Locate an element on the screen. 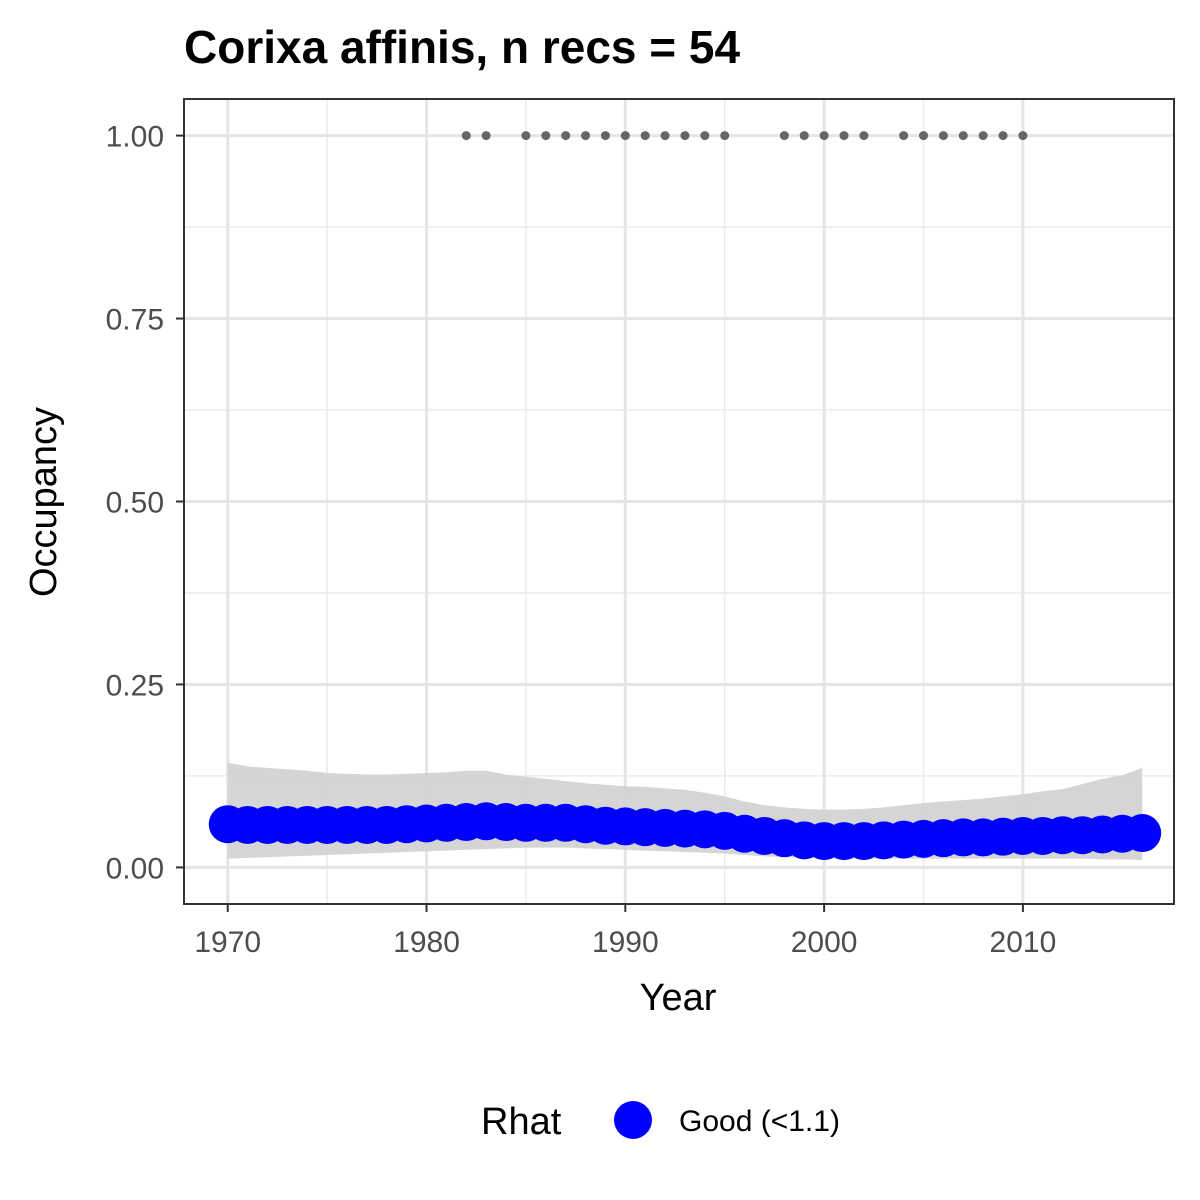 The height and width of the screenshot is (1200, 1200). legend-label-good: Good (<1.1) is located at coordinates (759, 1121).